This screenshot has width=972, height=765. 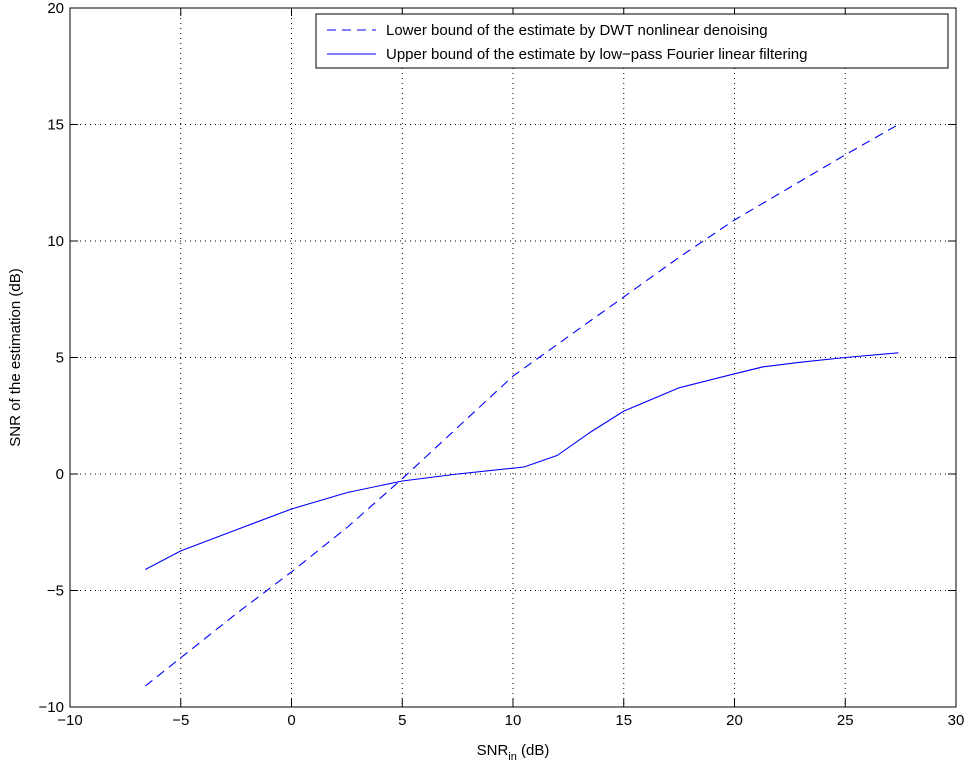 What do you see at coordinates (623, 720) in the screenshot?
I see `x-tick-label: 15` at bounding box center [623, 720].